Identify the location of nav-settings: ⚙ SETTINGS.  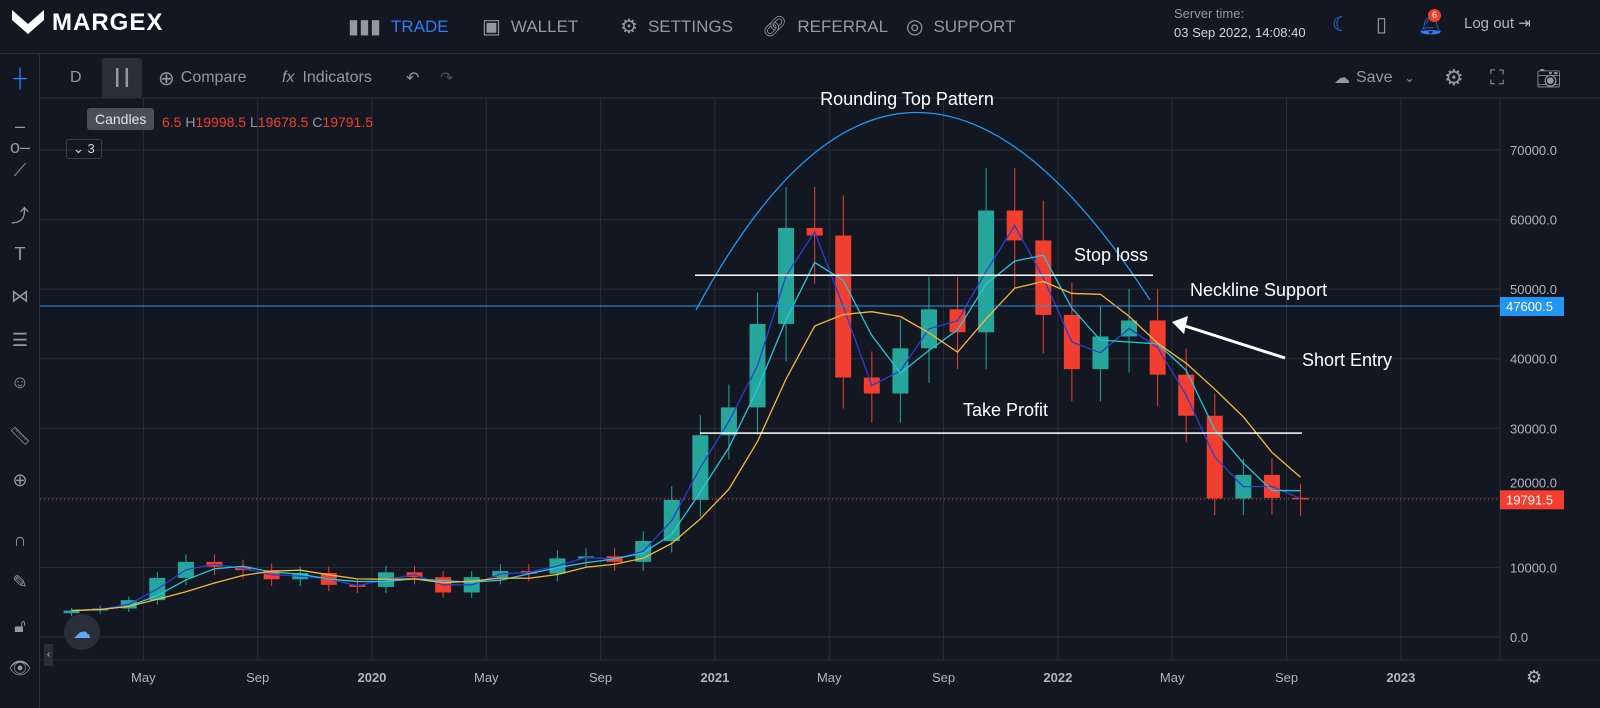
(676, 26).